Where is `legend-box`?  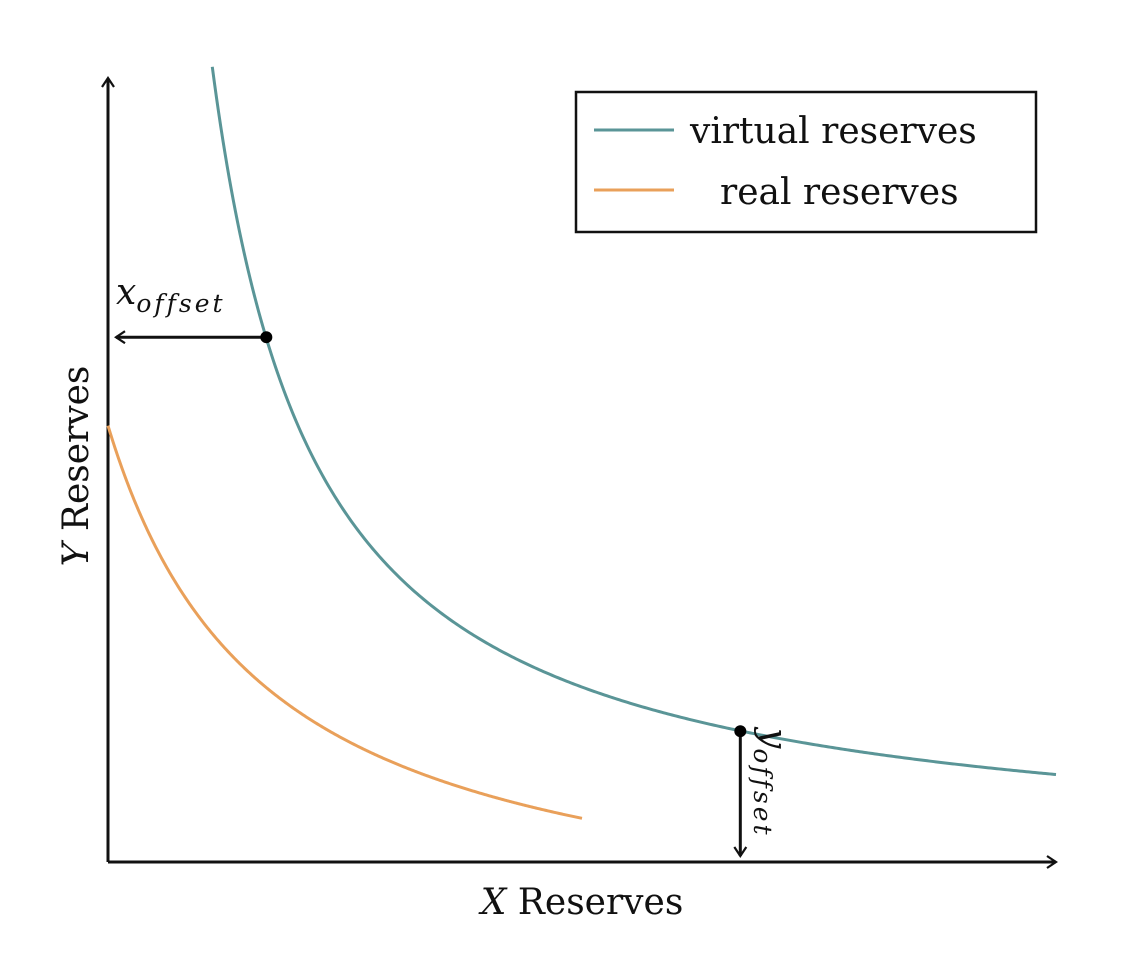
legend-box is located at coordinates (806, 162).